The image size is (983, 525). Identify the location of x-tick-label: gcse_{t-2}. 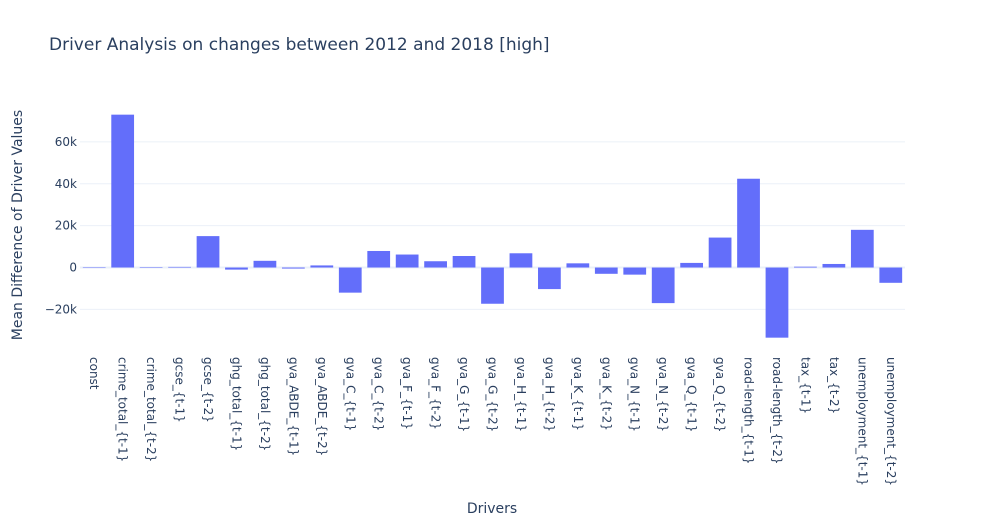
(208, 390).